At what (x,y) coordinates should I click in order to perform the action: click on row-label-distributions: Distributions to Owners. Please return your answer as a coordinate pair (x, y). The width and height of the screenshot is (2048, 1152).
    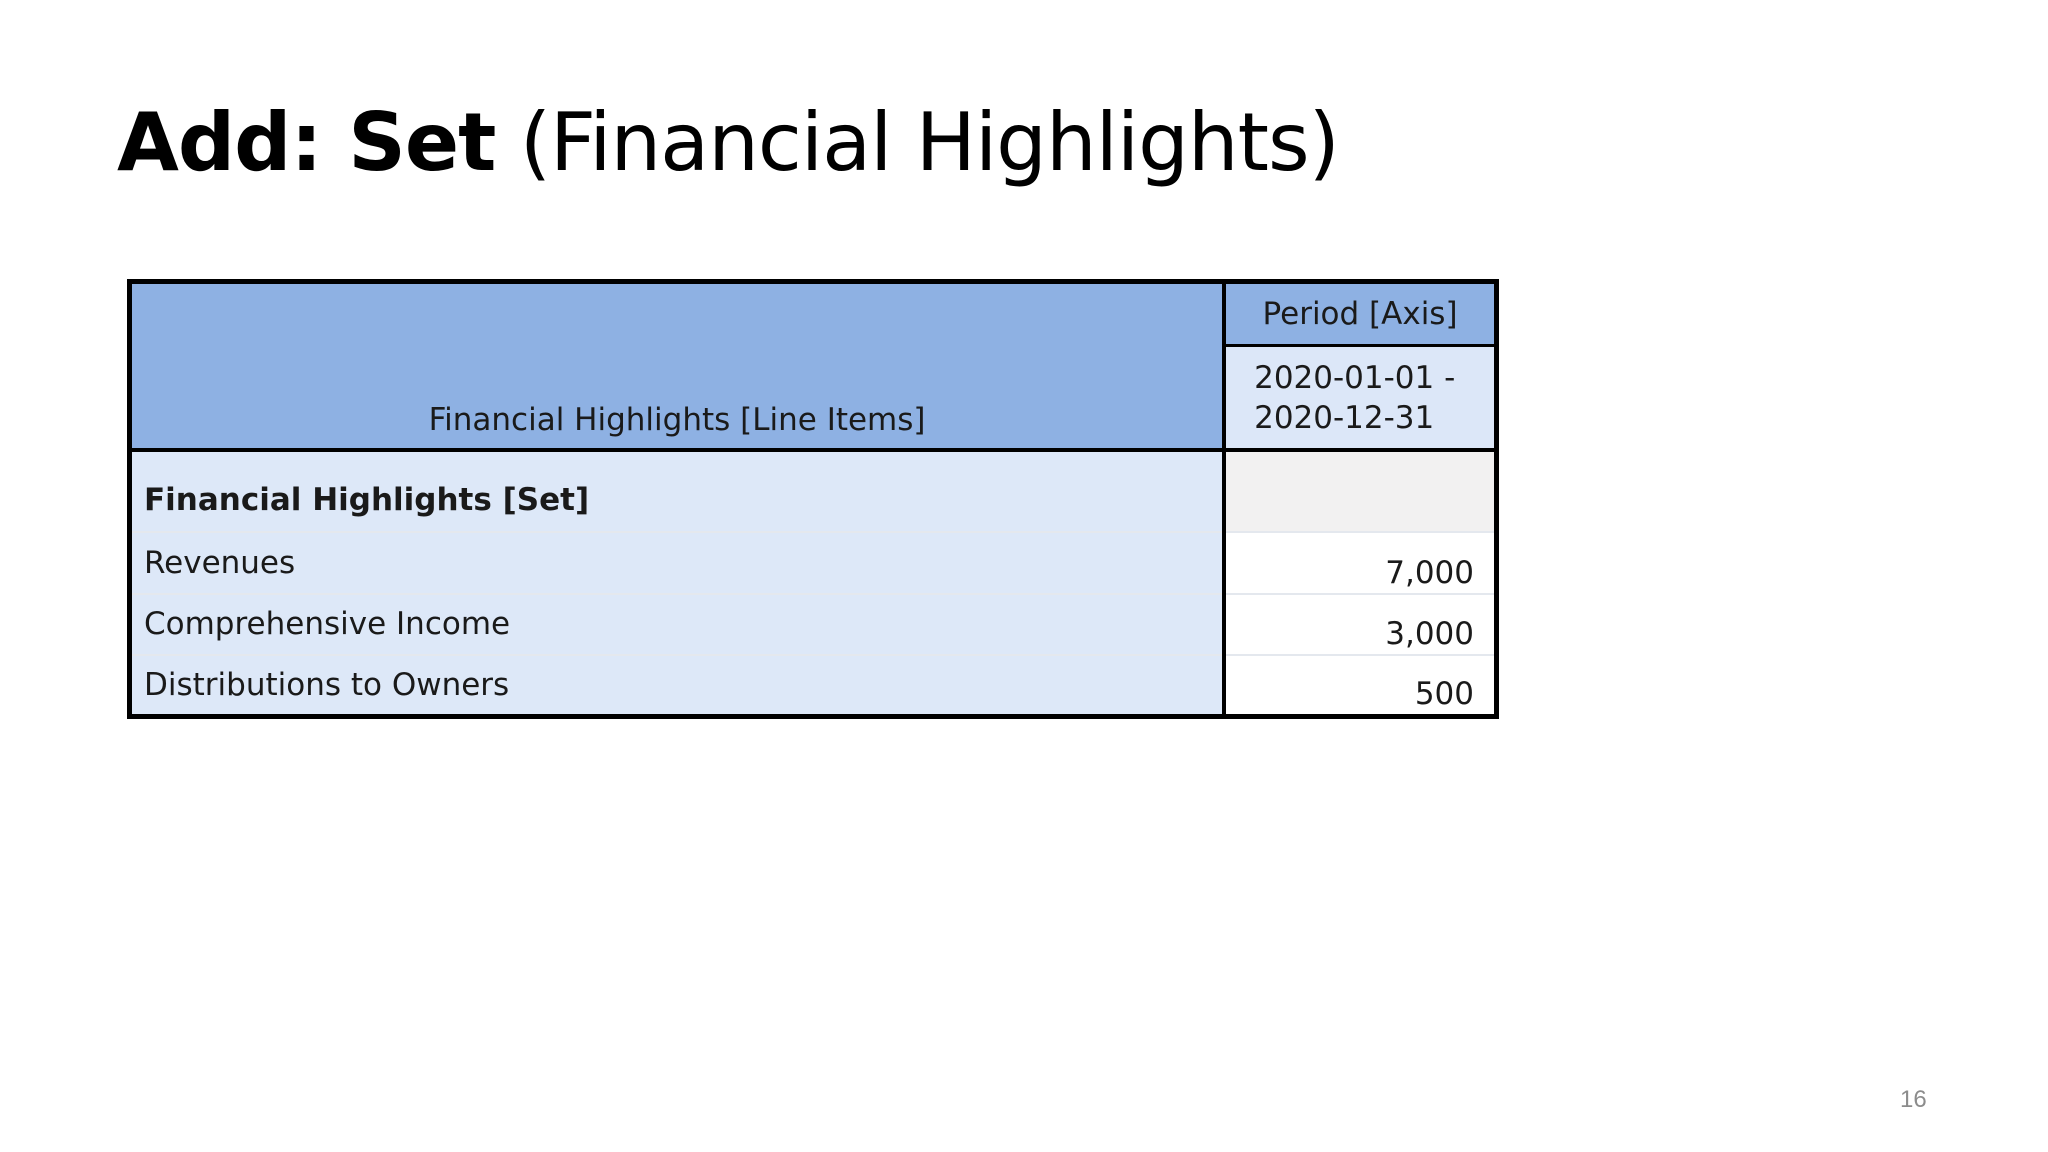
    Looking at the image, I should click on (678, 686).